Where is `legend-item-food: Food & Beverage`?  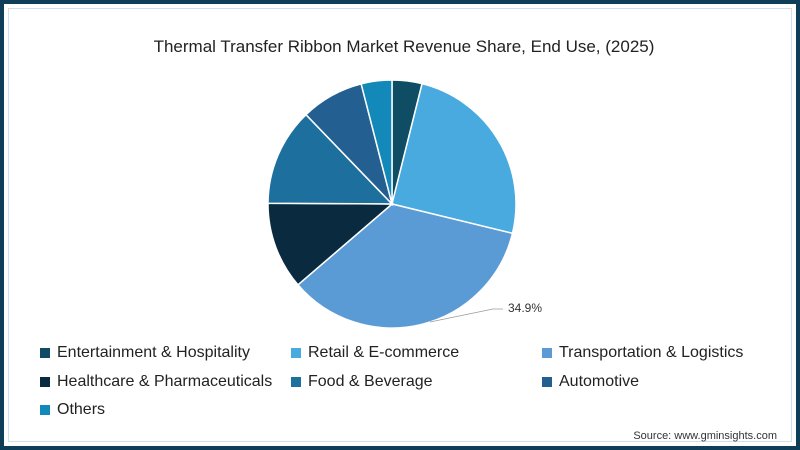 legend-item-food: Food & Beverage is located at coordinates (362, 382).